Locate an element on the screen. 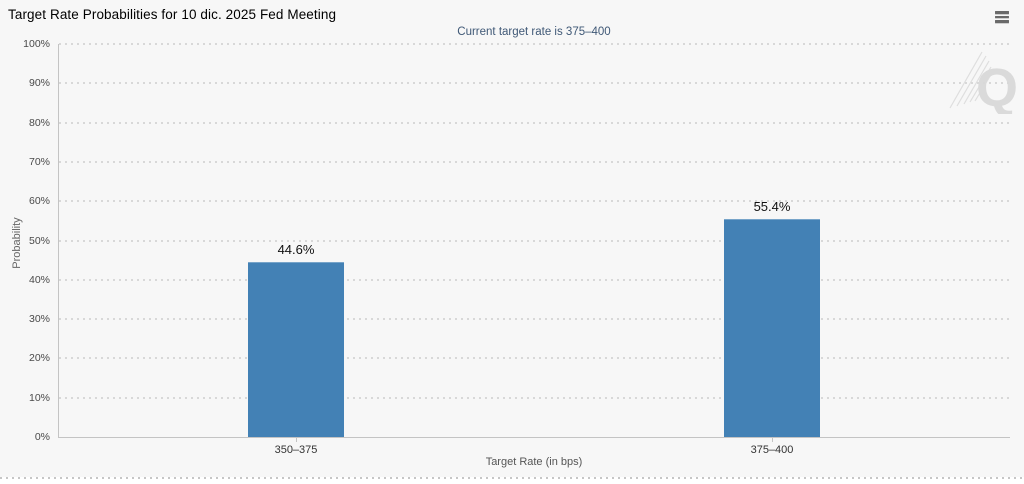  x-axis-title: Target Rate (in bps) is located at coordinates (534, 462).